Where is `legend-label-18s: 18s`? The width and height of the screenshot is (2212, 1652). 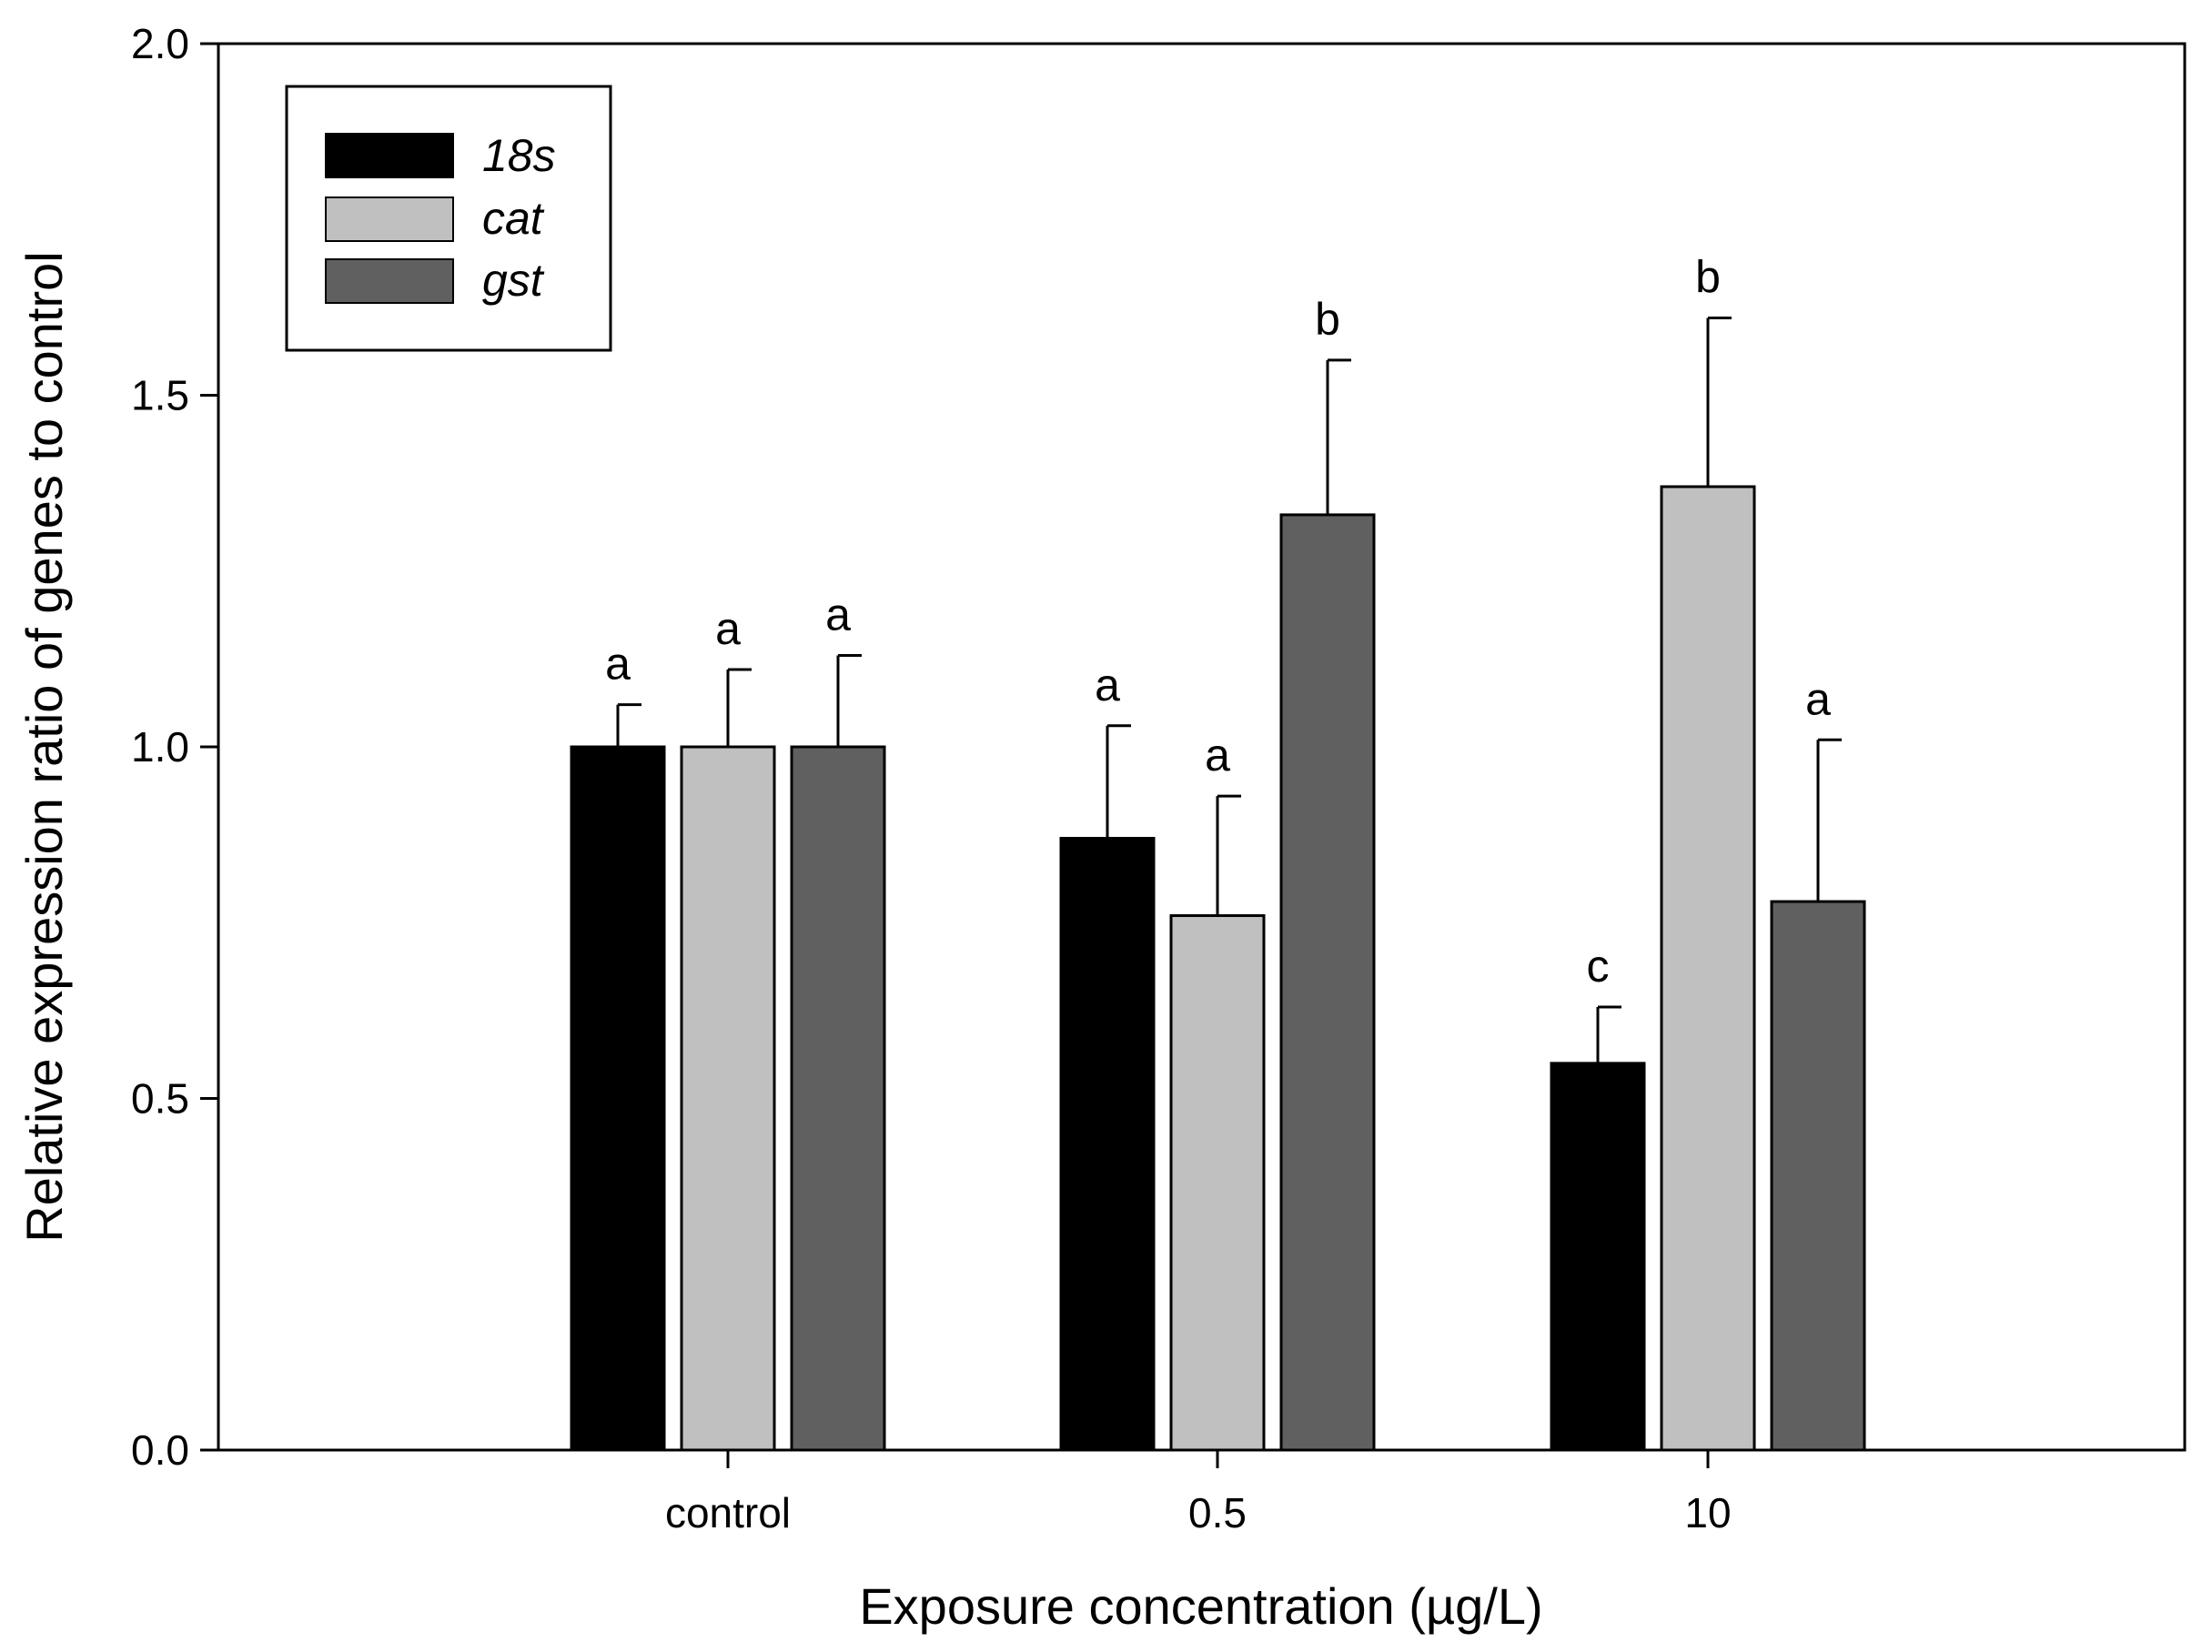
legend-label-18s: 18s is located at coordinates (519, 155).